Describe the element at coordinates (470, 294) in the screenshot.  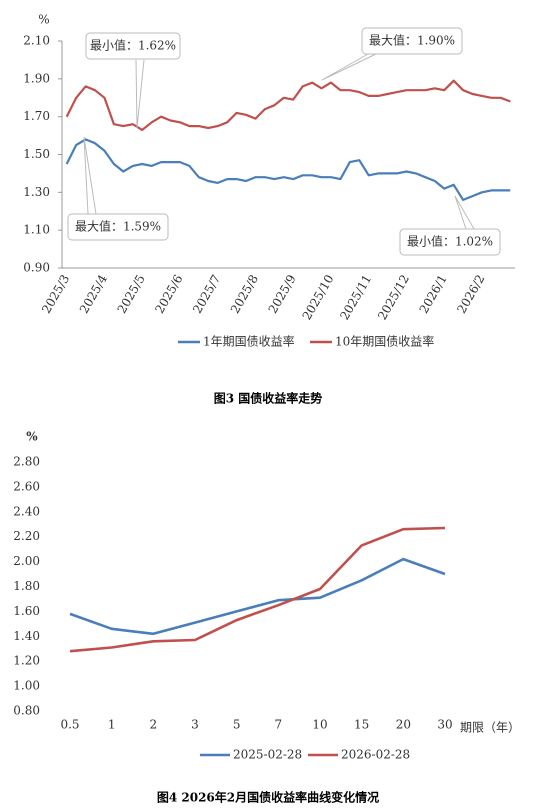
I see `x-tick-label: 2026/2` at that location.